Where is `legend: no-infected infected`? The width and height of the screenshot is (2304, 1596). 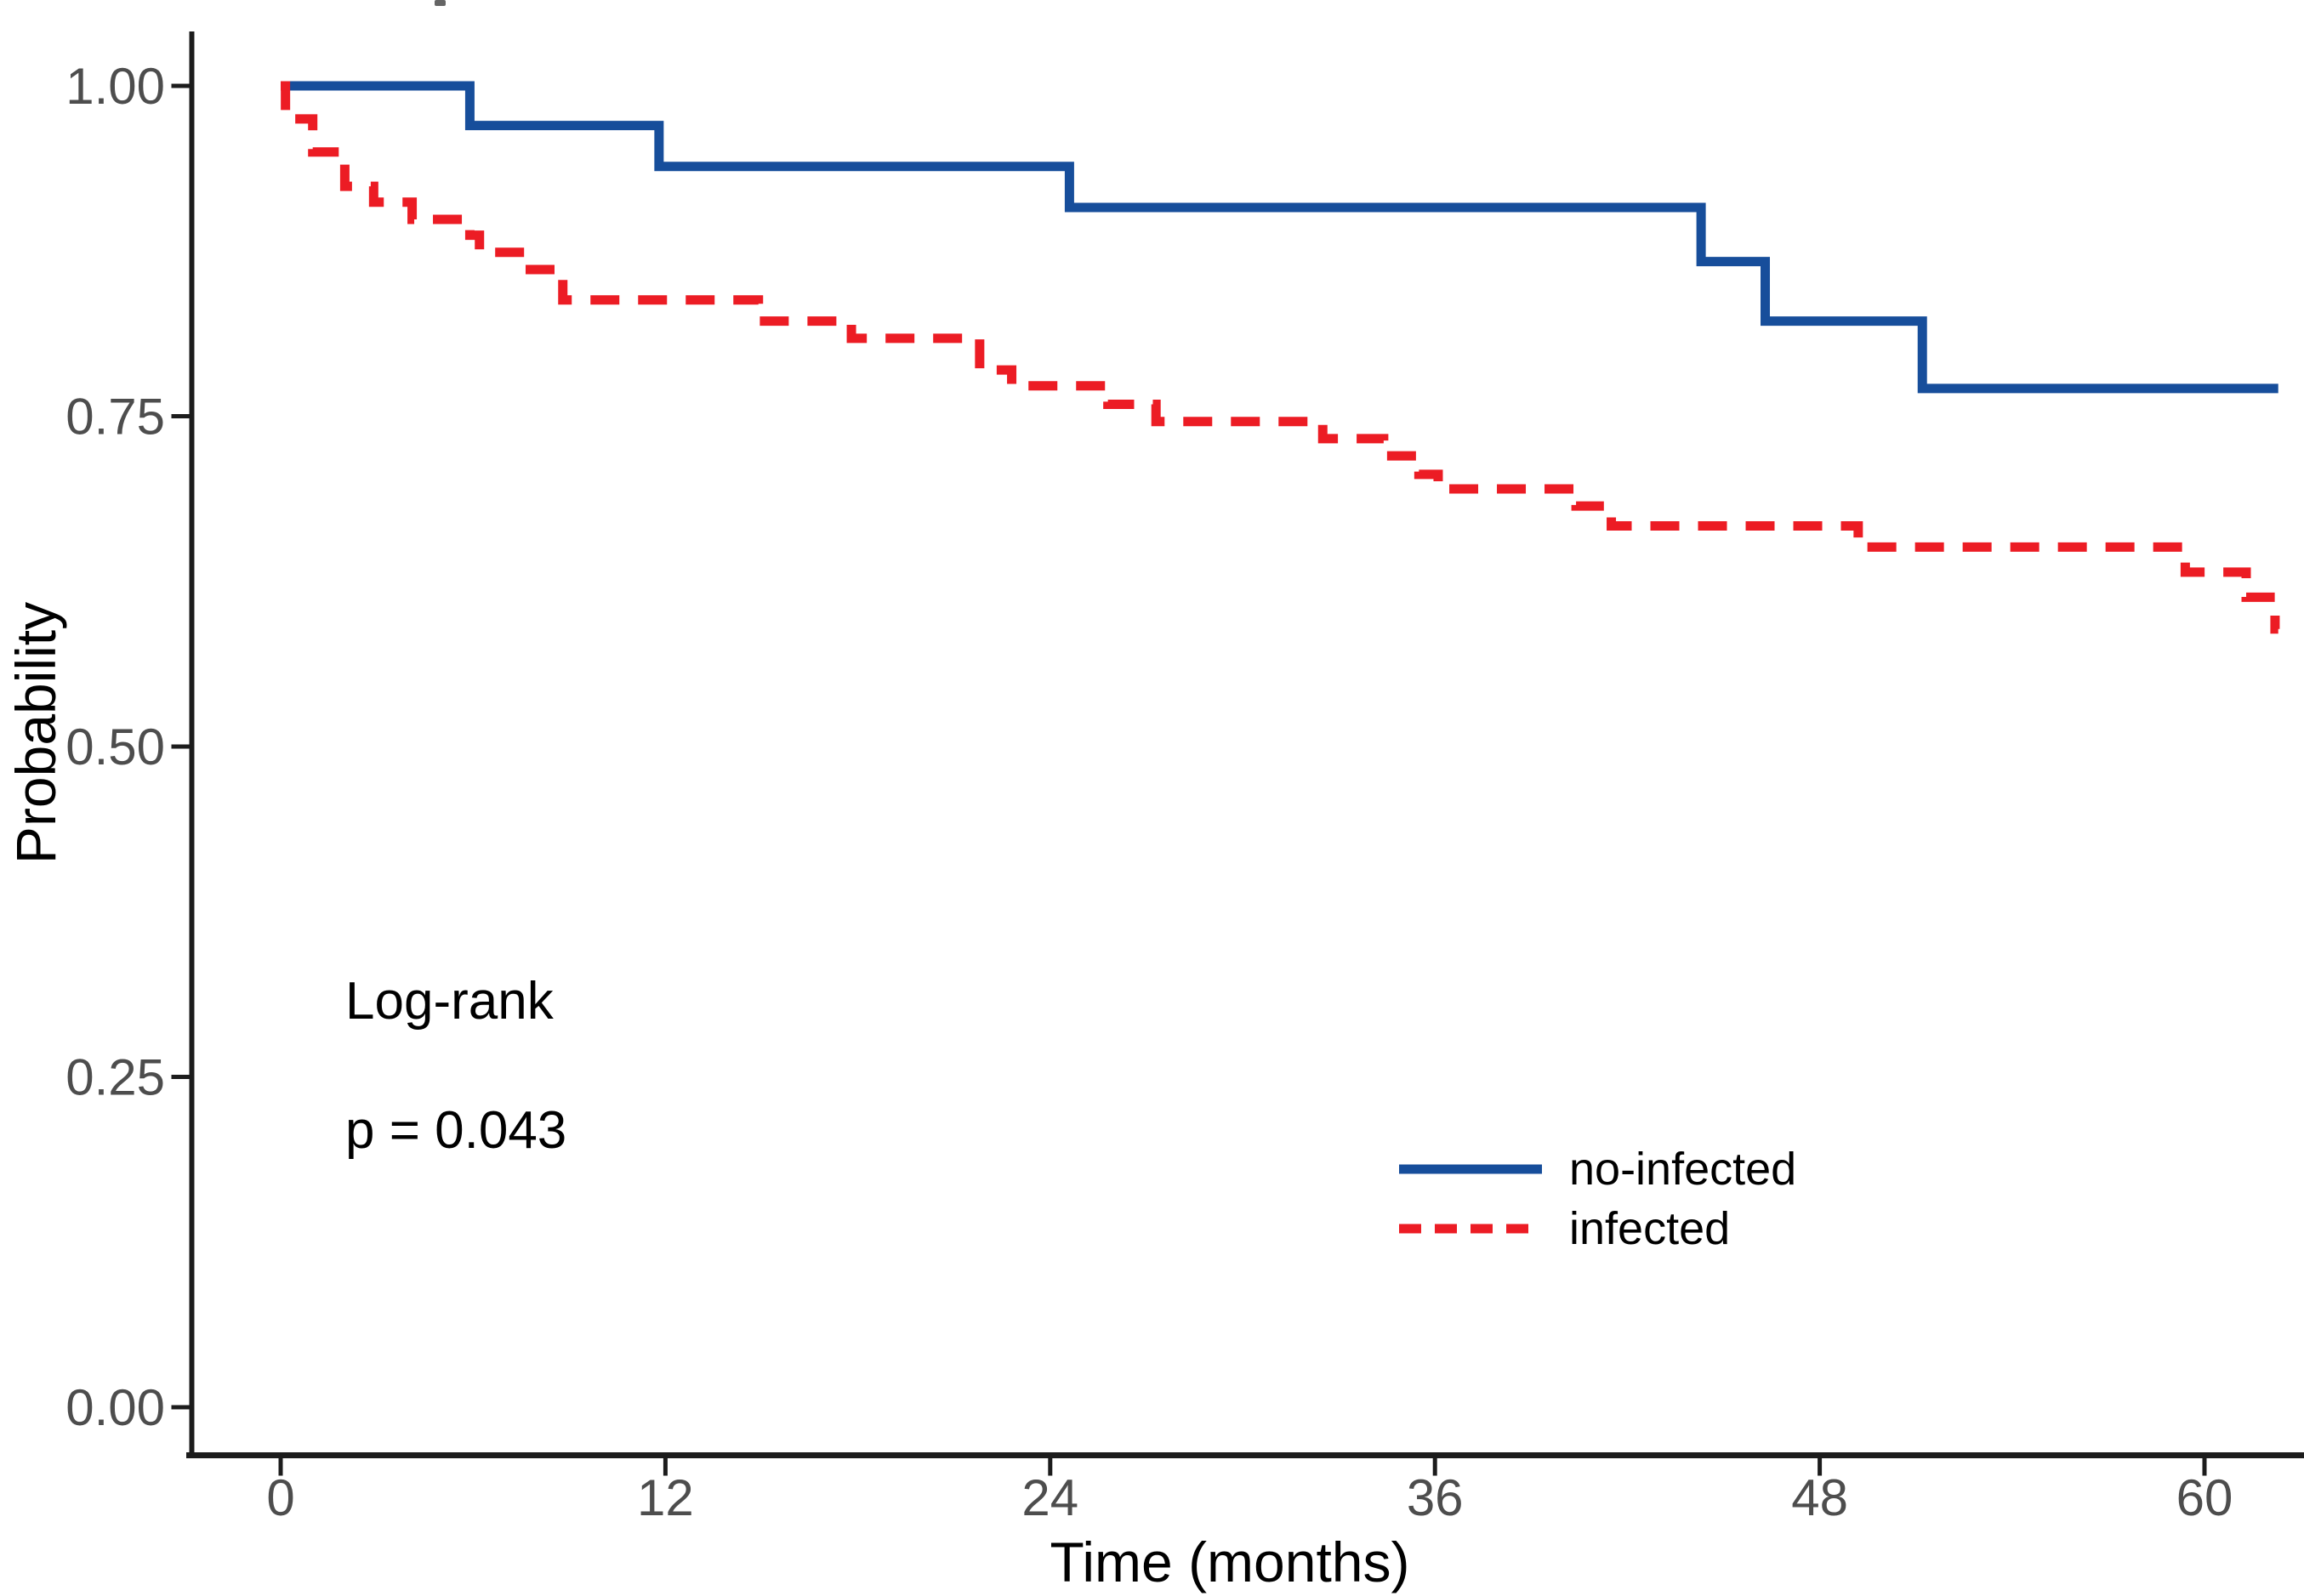
legend: no-infected infected is located at coordinates (1661, 1198).